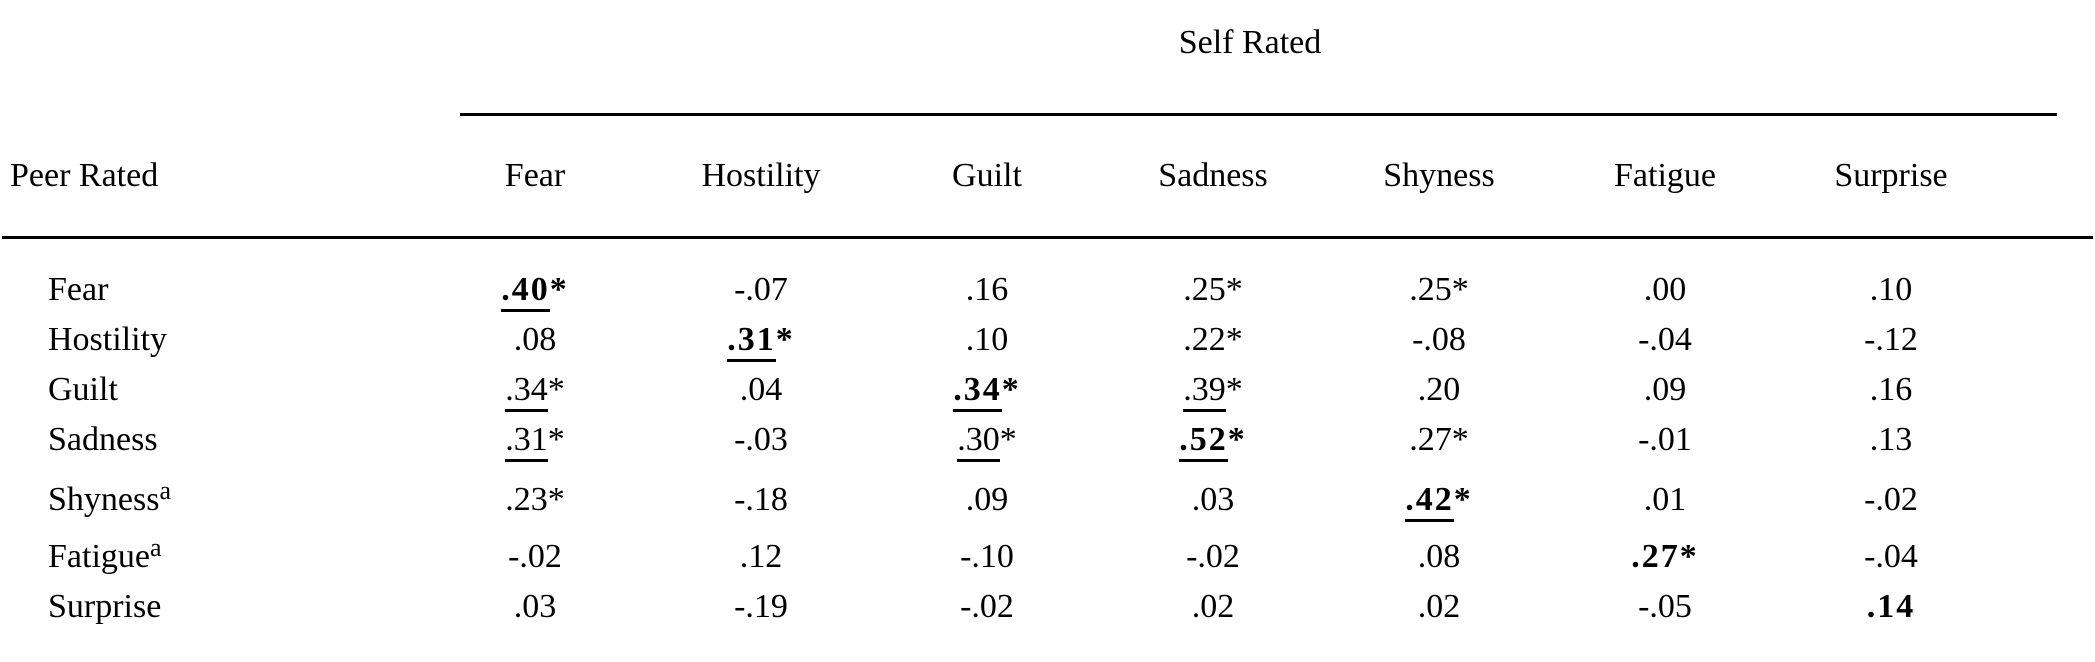  Describe the element at coordinates (761, 389) in the screenshot. I see `correlation-cell: .04` at that location.